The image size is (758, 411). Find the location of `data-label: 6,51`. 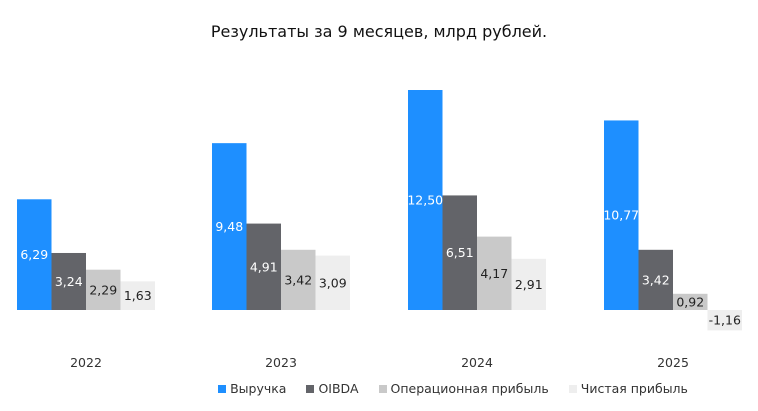

data-label: 6,51 is located at coordinates (460, 252).